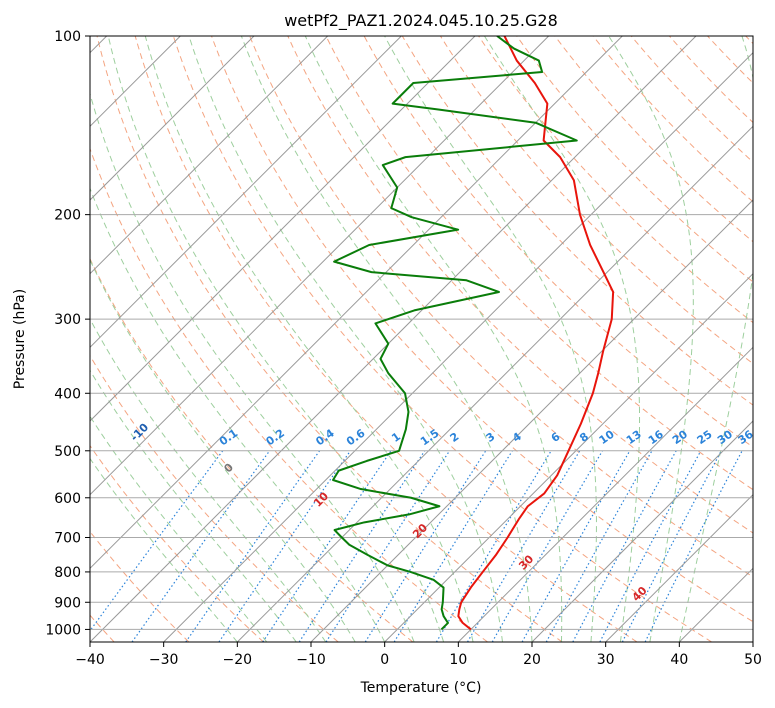 Image resolution: width=775 pixels, height=708 pixels. What do you see at coordinates (63, 630) in the screenshot?
I see `y-tick-label: 1000` at bounding box center [63, 630].